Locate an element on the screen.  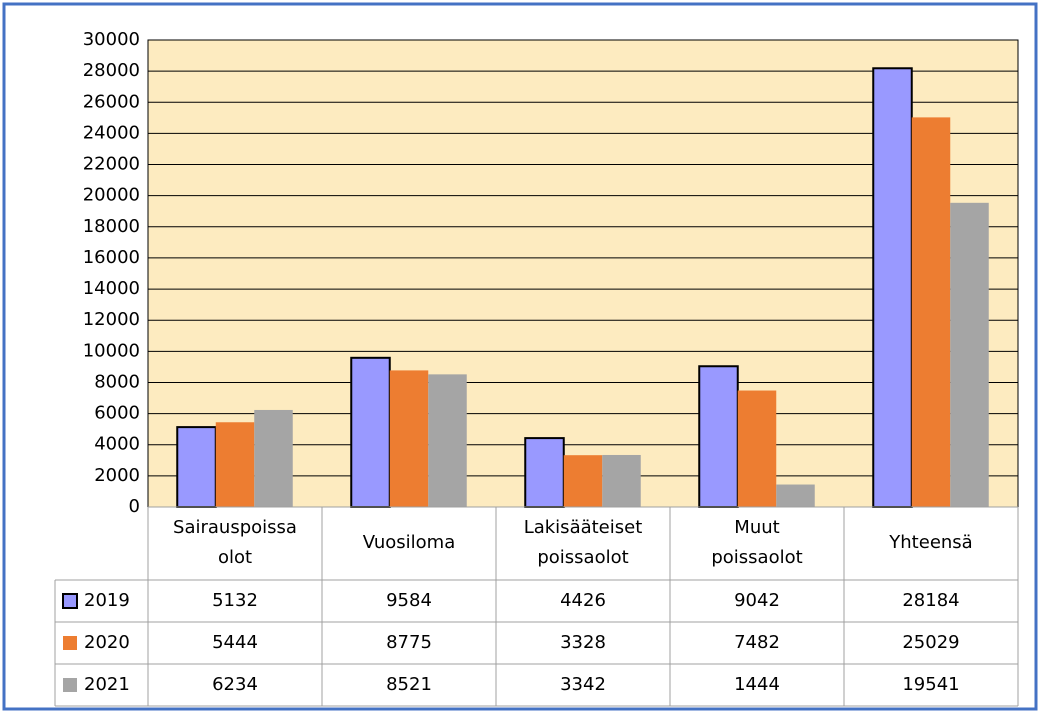
table-value: 19541 is located at coordinates (930, 684).